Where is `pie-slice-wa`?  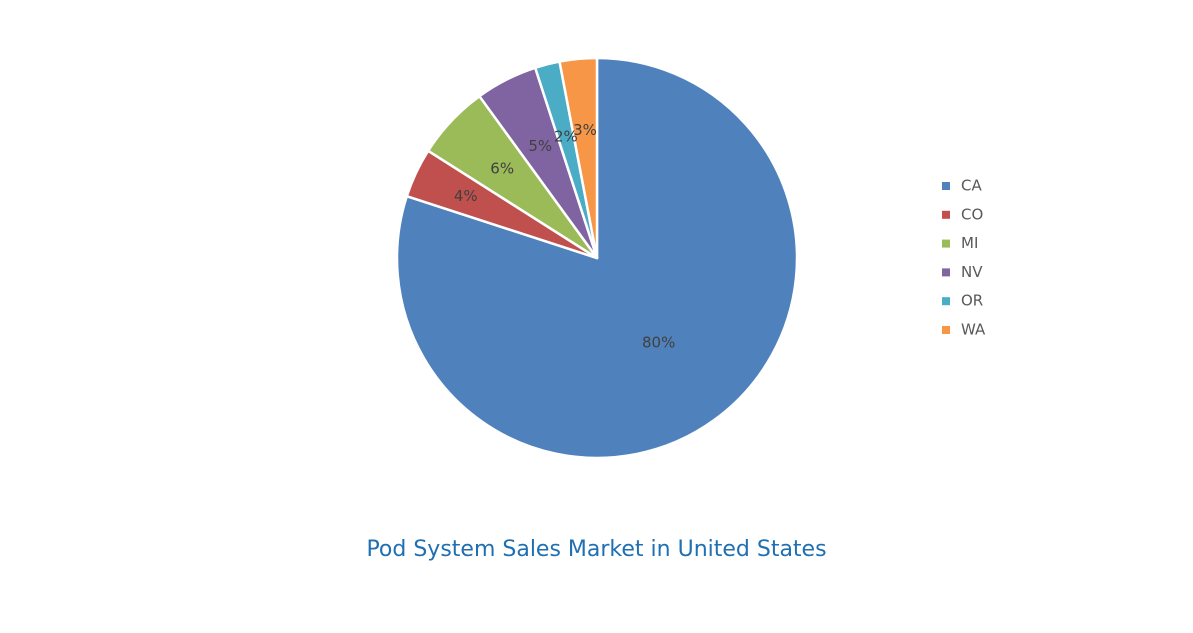
pie-slice-wa is located at coordinates (578, 158).